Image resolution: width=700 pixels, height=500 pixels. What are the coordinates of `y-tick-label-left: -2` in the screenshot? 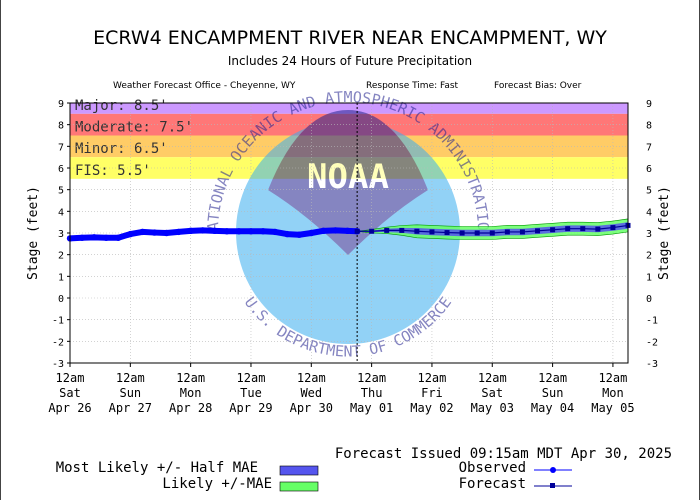 It's located at (58, 342).